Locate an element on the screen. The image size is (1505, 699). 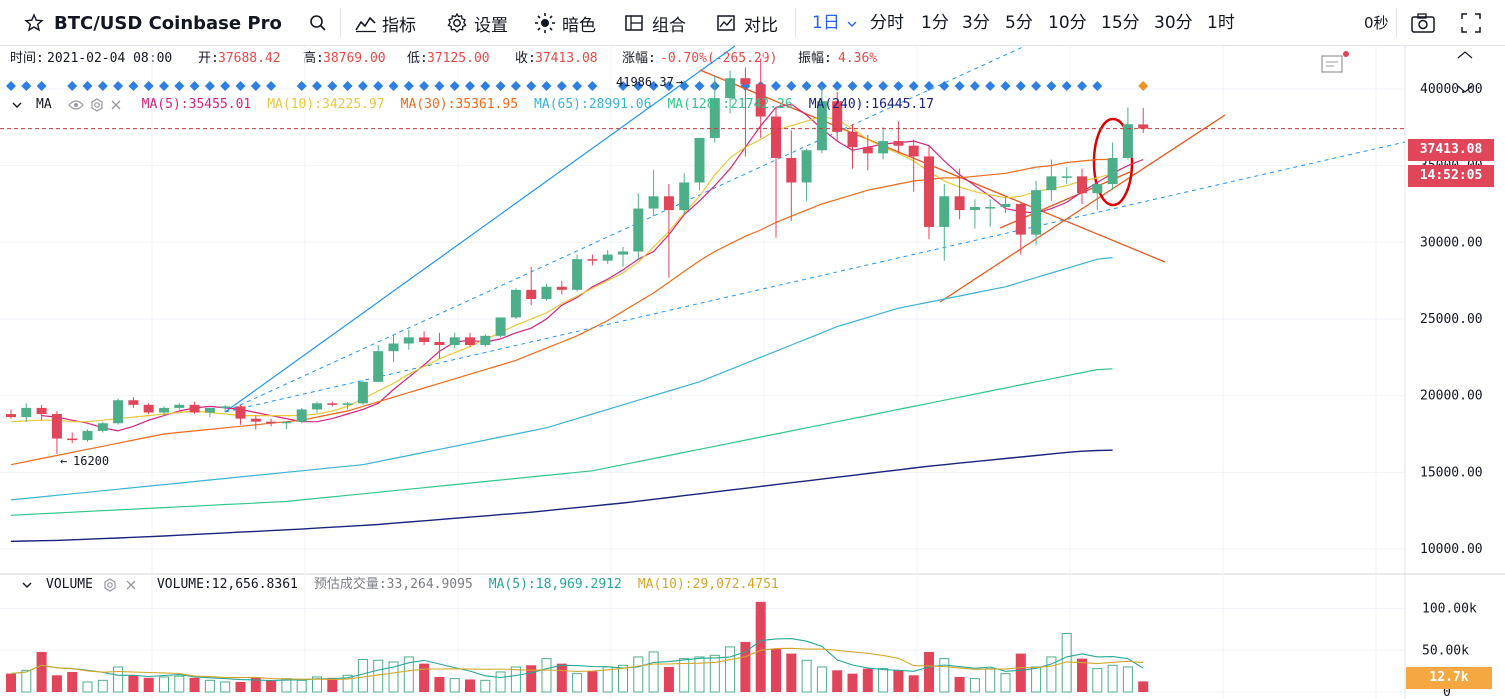
volume-estimate: 预估成交量:33,264.9095 is located at coordinates (393, 584).